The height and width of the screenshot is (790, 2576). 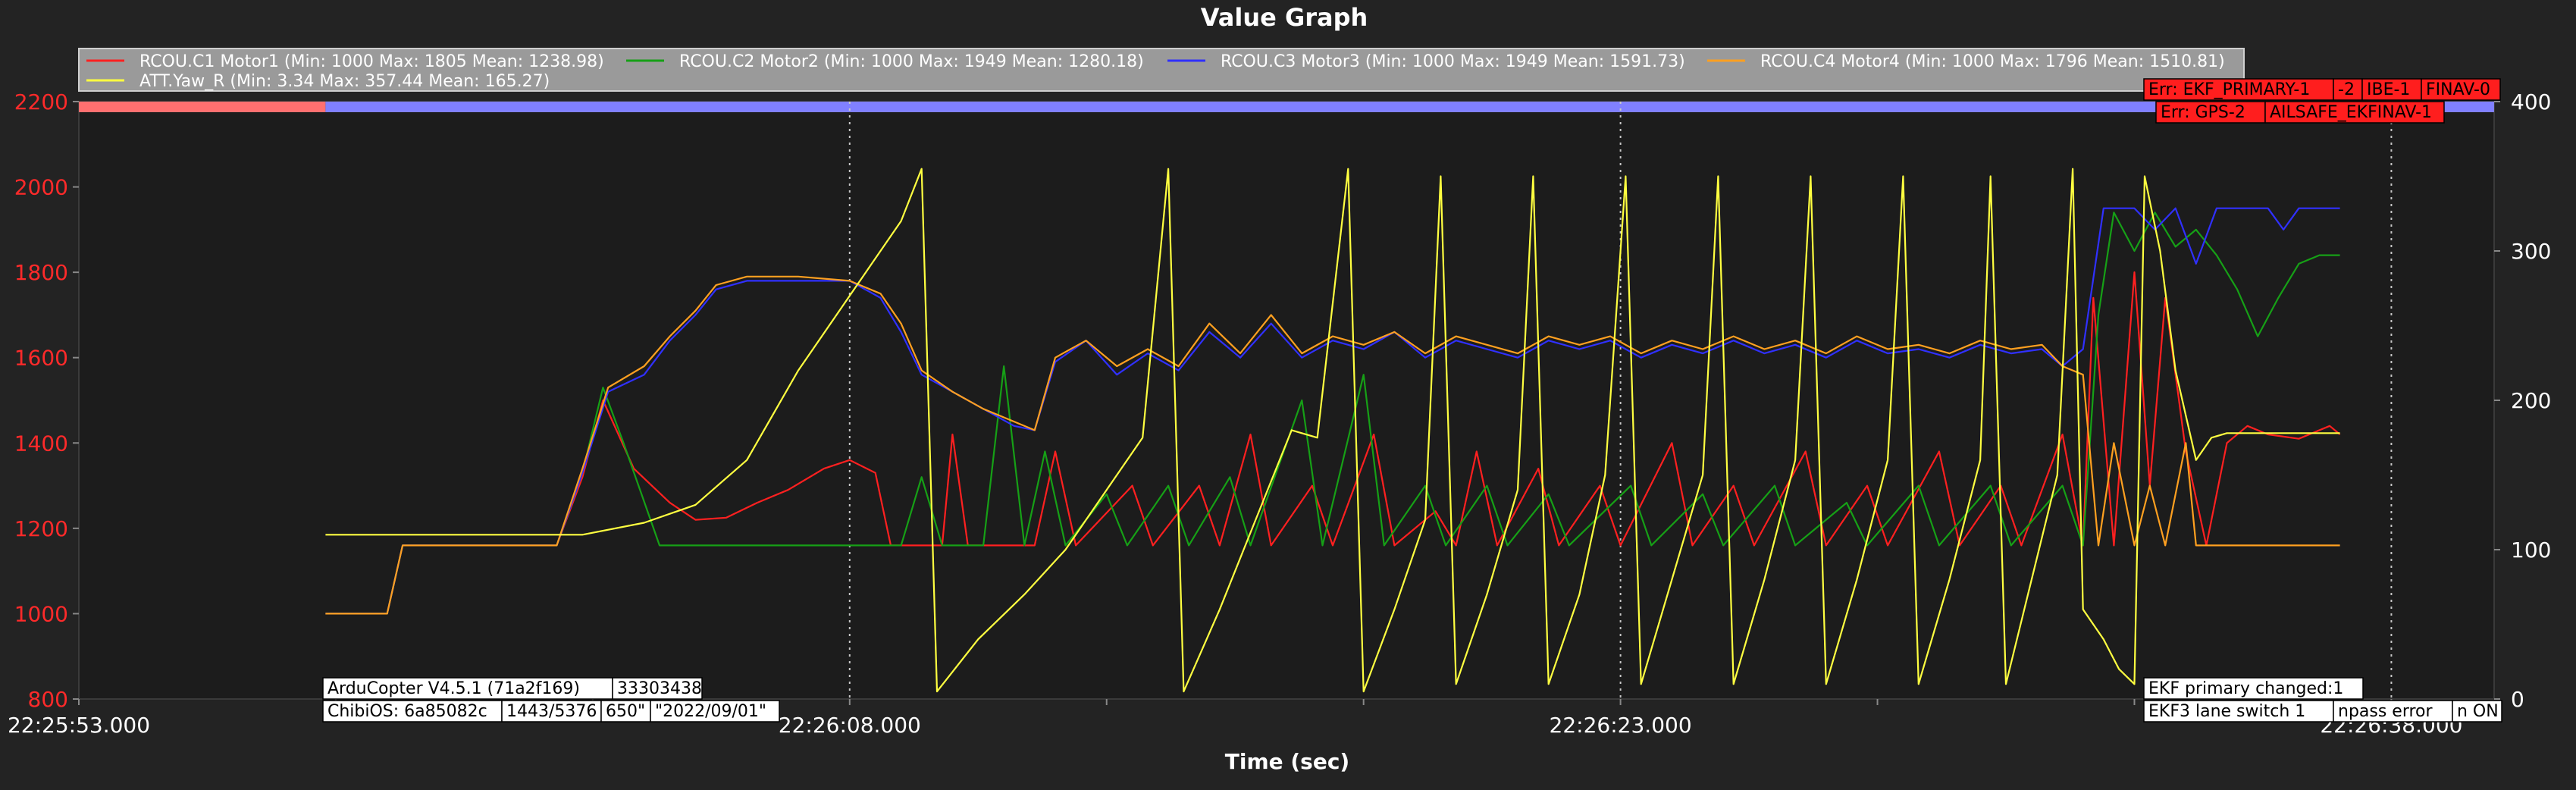 What do you see at coordinates (2203, 112) in the screenshot?
I see `error-note-1-text-0: Err: GPS-2` at bounding box center [2203, 112].